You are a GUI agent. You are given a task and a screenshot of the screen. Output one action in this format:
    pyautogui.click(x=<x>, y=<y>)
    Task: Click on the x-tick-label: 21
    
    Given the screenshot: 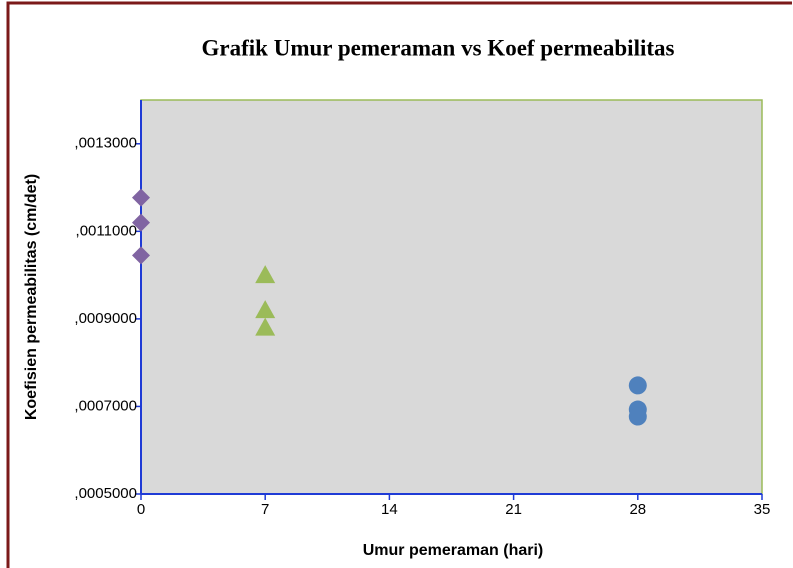 What is the action you would take?
    pyautogui.click(x=513, y=509)
    